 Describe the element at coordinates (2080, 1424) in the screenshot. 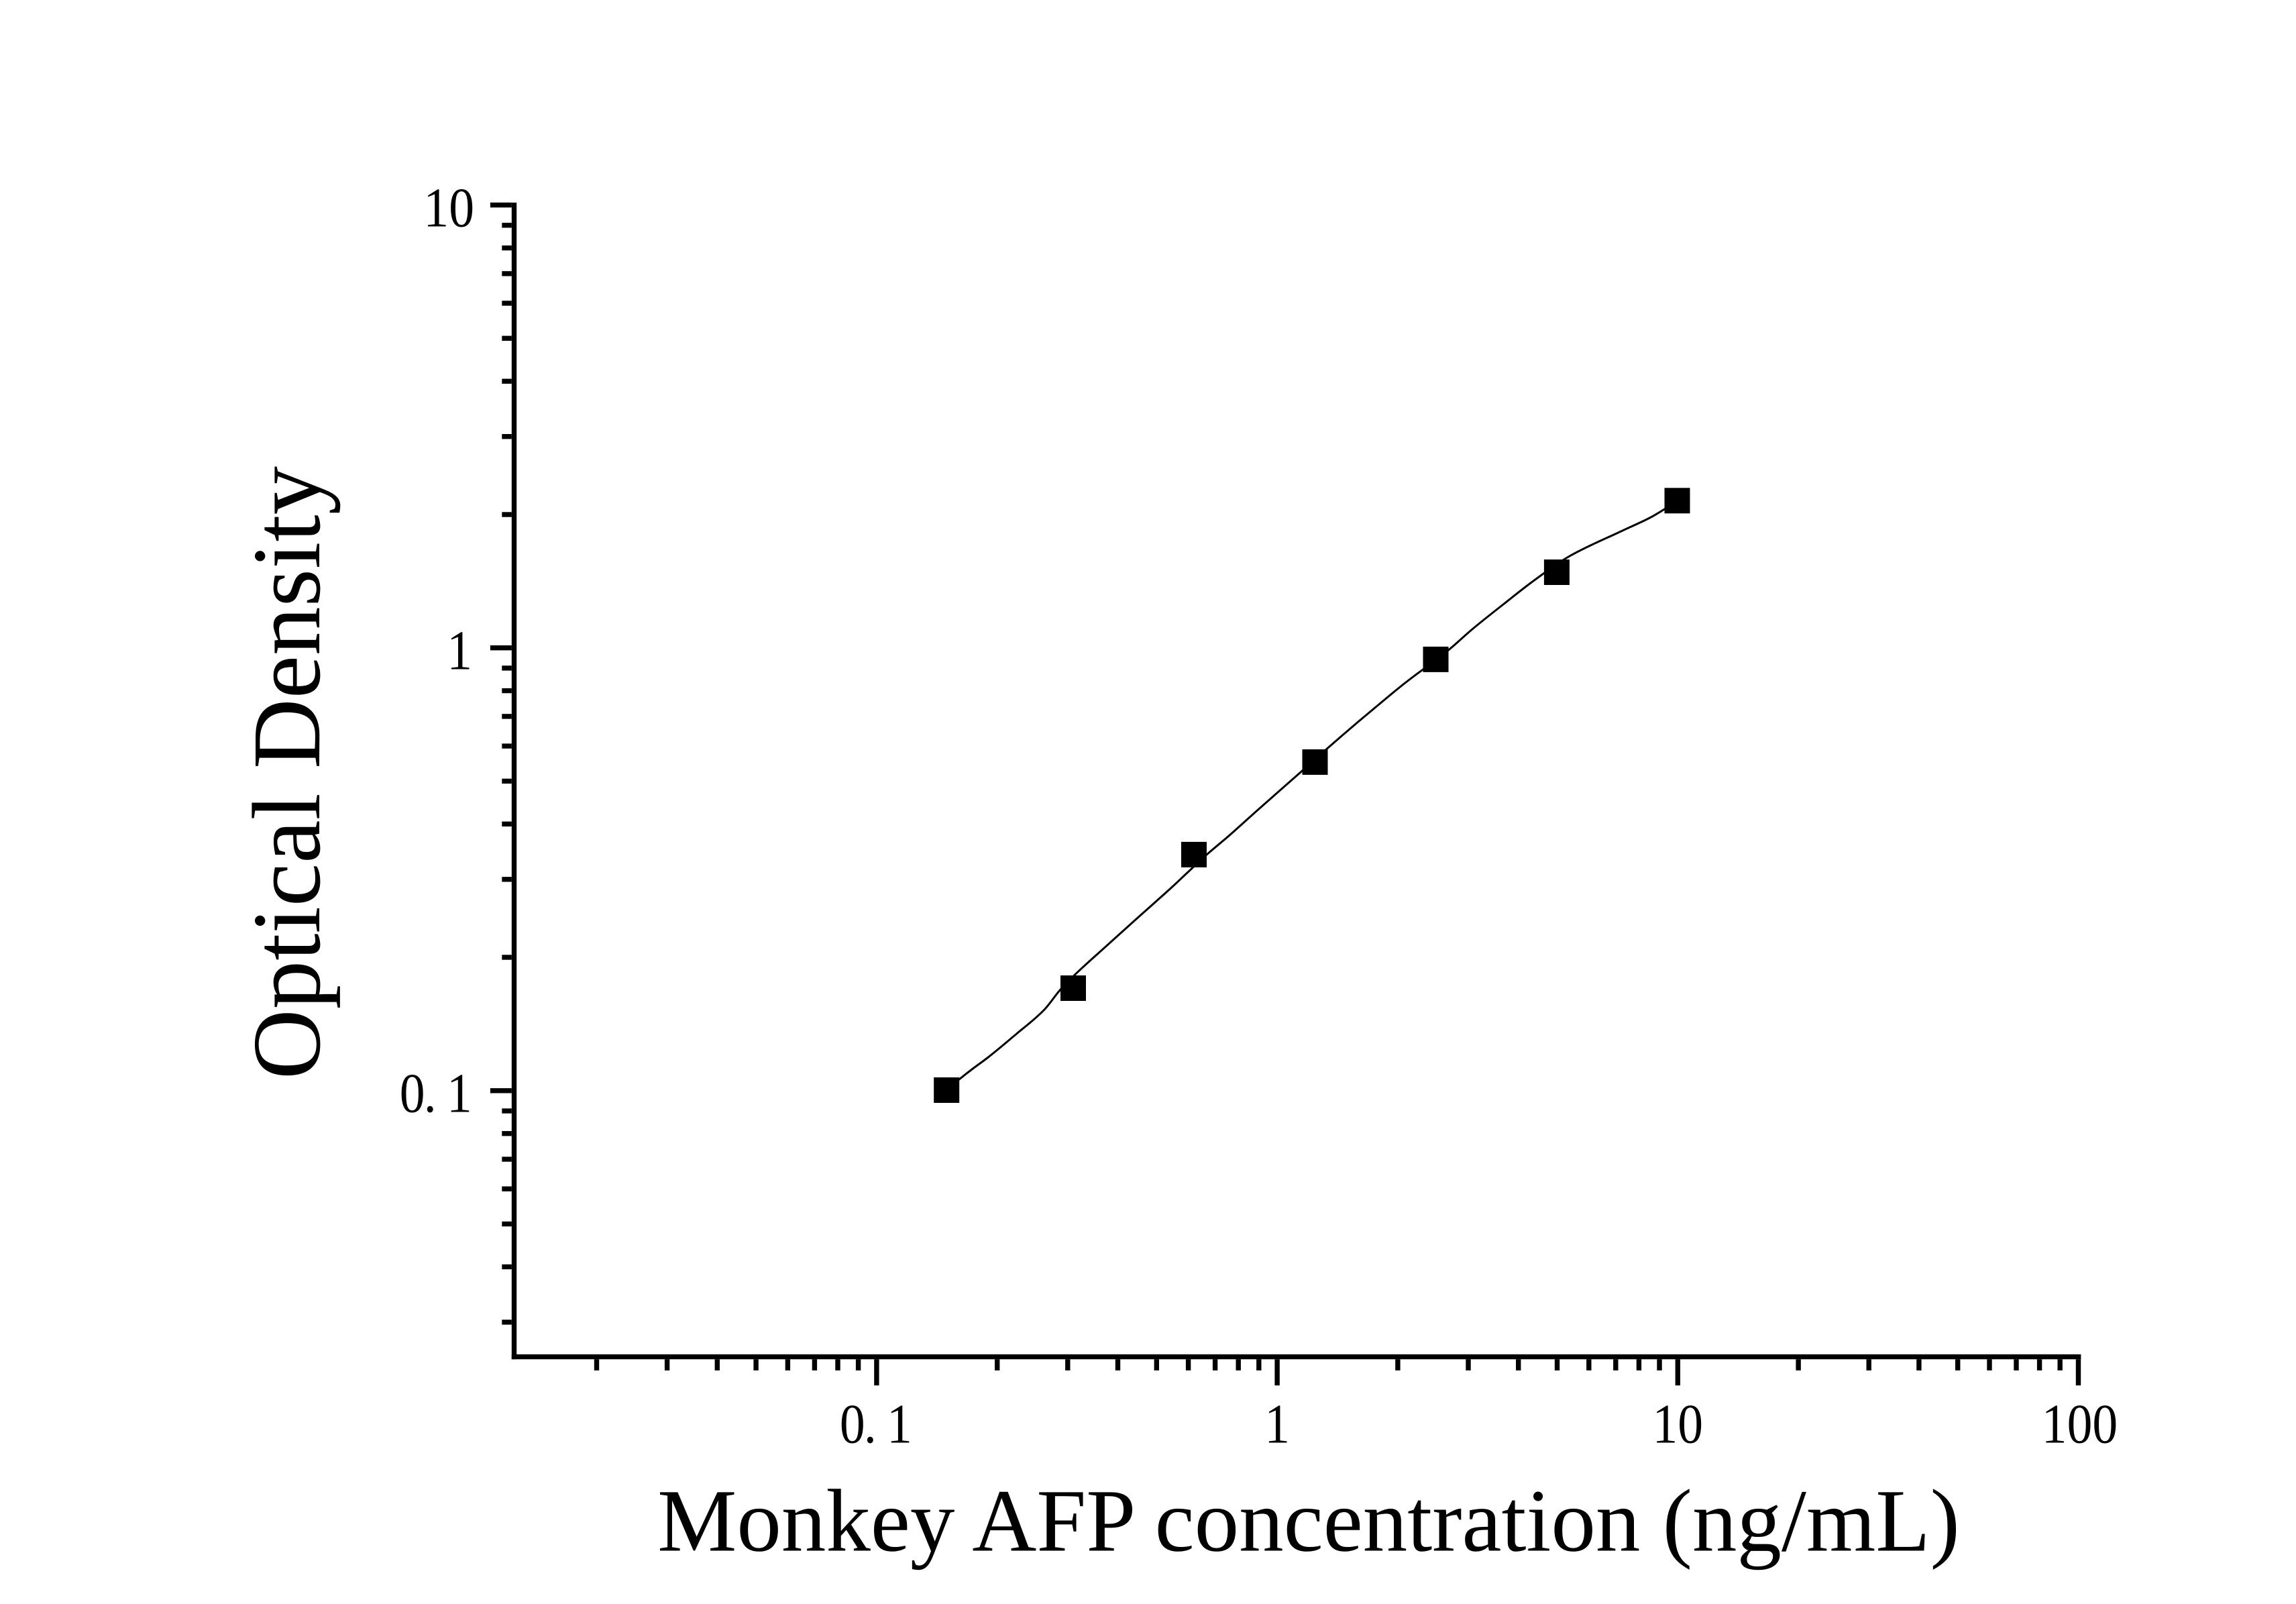

I see `svg-text: 100` at that location.